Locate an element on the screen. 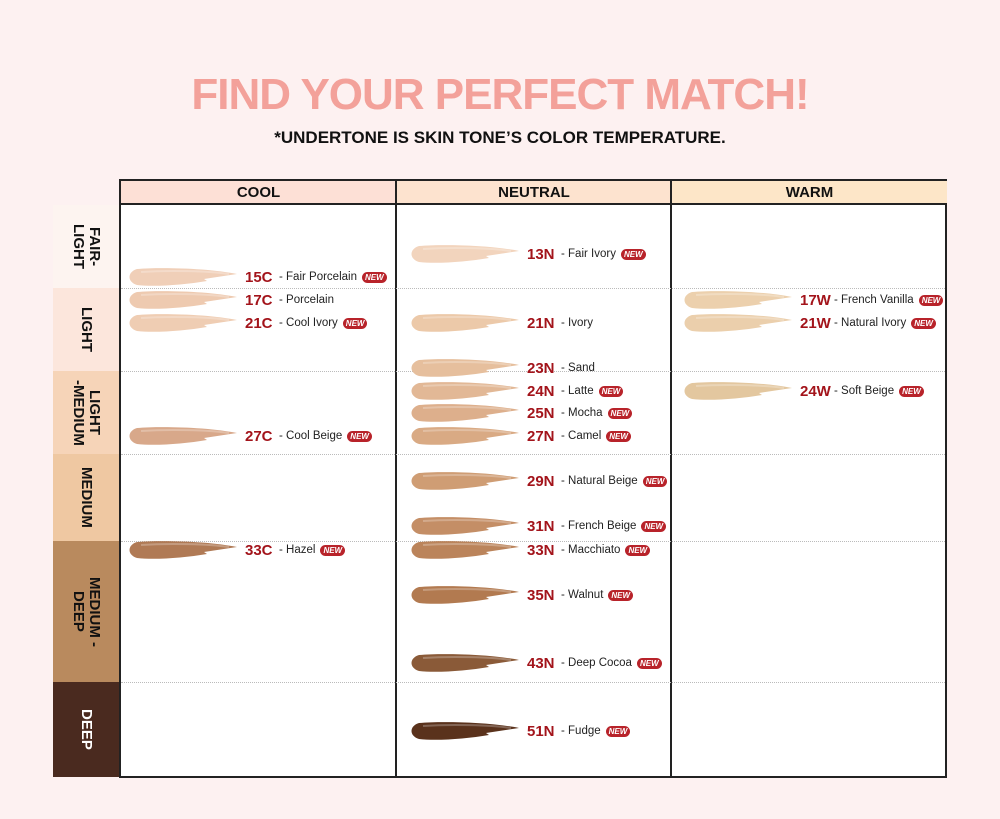 This screenshot has width=1000, height=819. row-label-text: MEDIUM - DEEP is located at coordinates (86, 611).